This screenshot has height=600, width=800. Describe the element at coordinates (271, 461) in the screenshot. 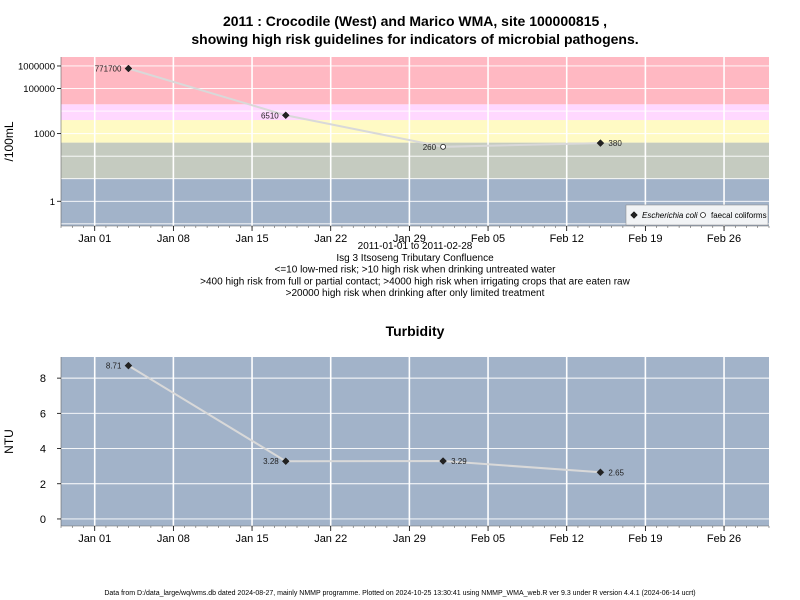

I see `data-label: 3.28` at that location.